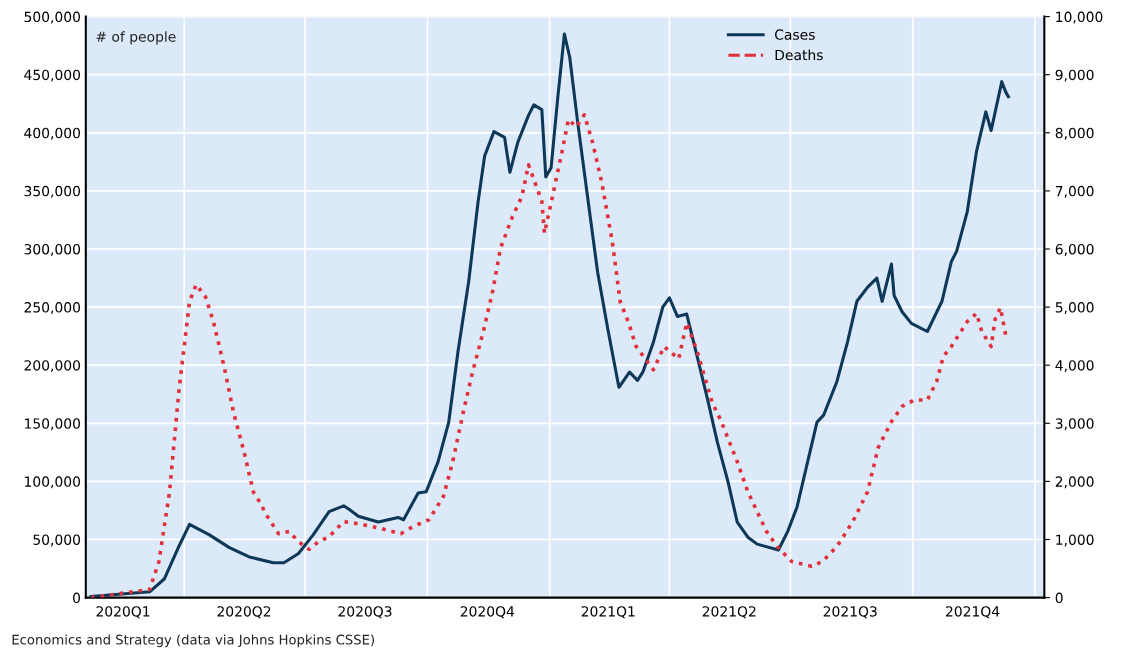 The height and width of the screenshot is (664, 1129). Describe the element at coordinates (1074, 308) in the screenshot. I see `y2-tick-label: 5,000` at that location.